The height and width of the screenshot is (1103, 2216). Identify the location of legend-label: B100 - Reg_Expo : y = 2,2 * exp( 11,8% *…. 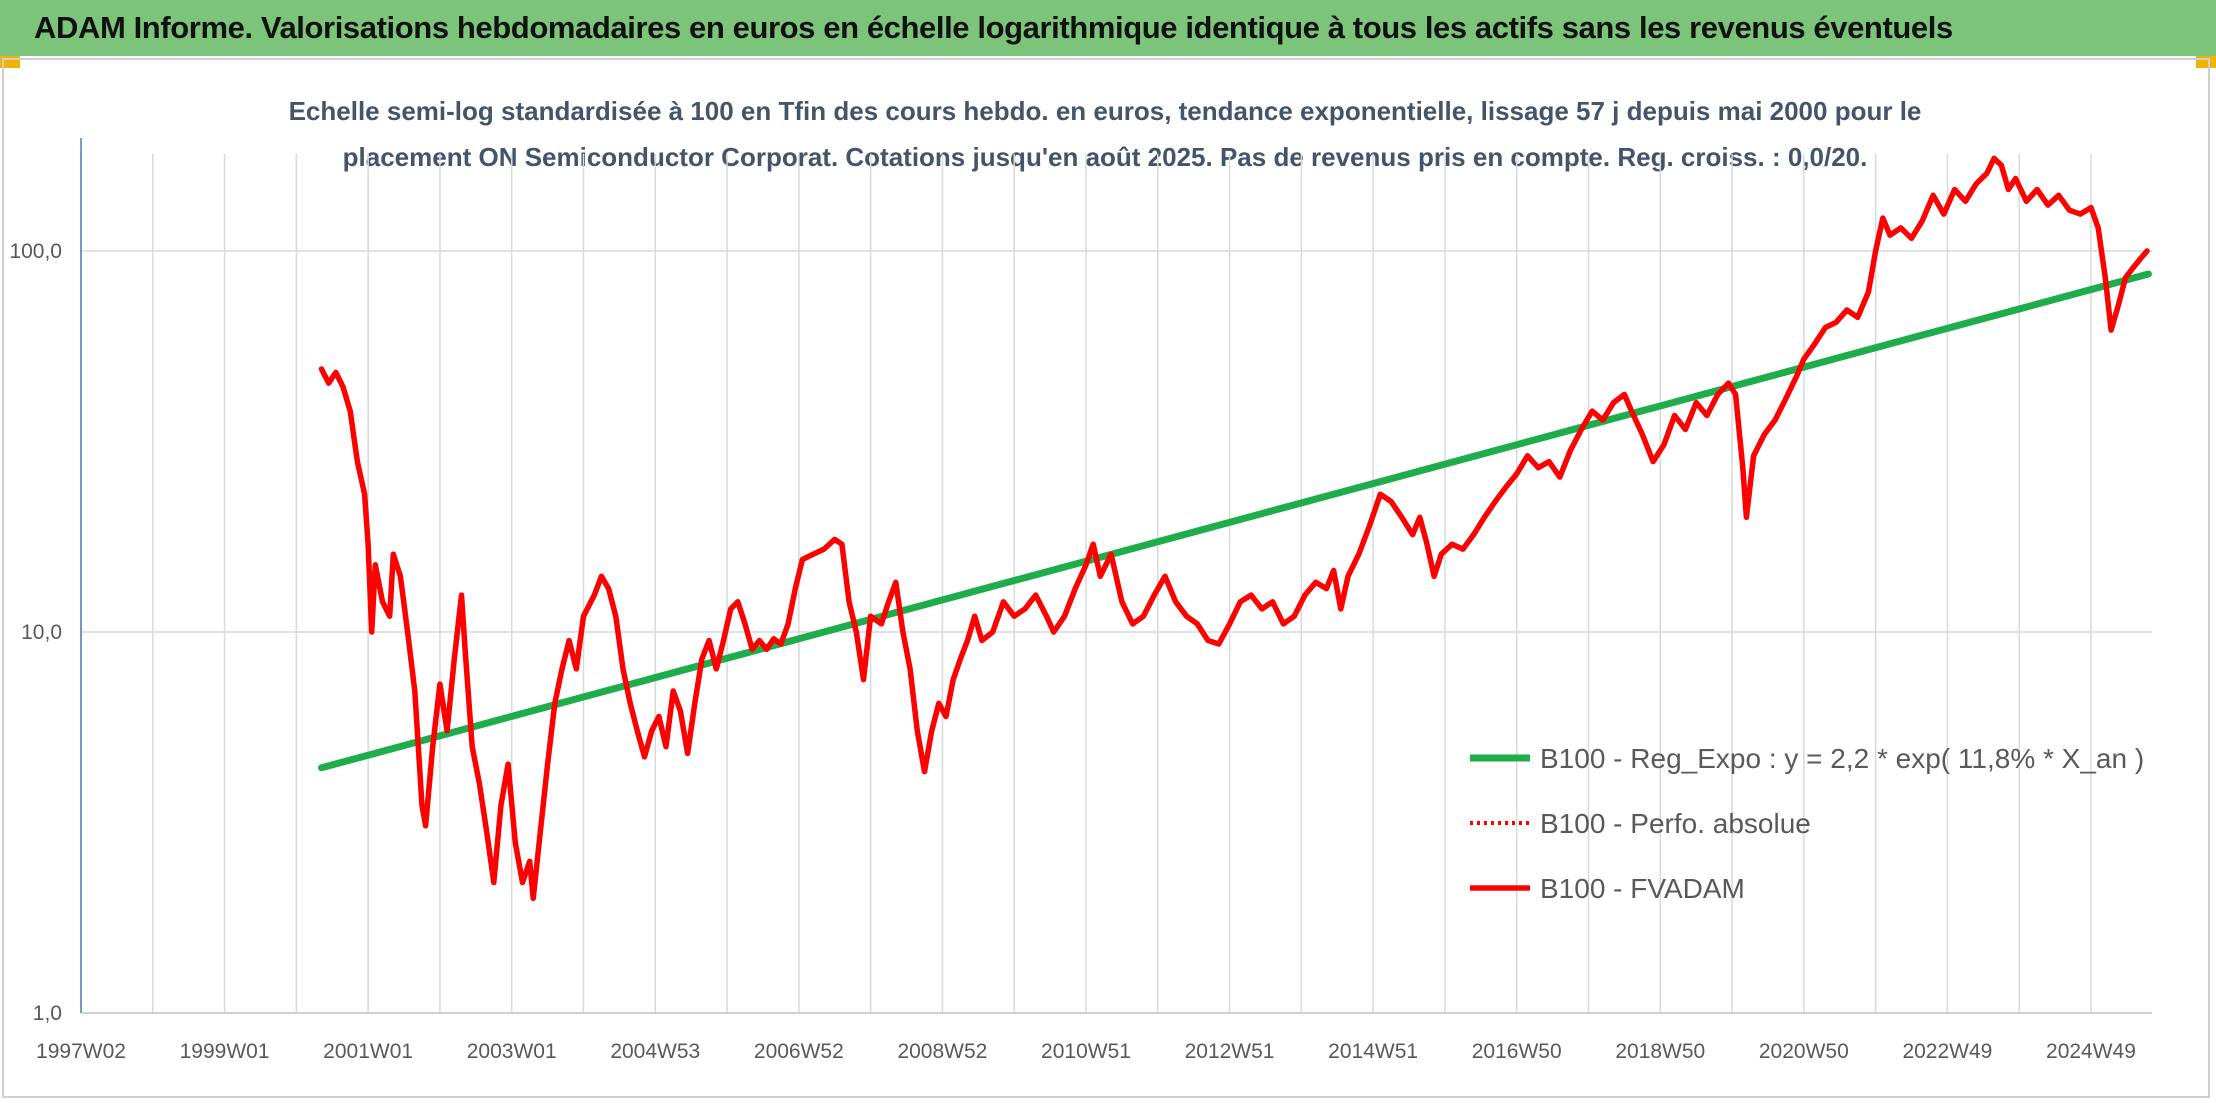
(1842, 758).